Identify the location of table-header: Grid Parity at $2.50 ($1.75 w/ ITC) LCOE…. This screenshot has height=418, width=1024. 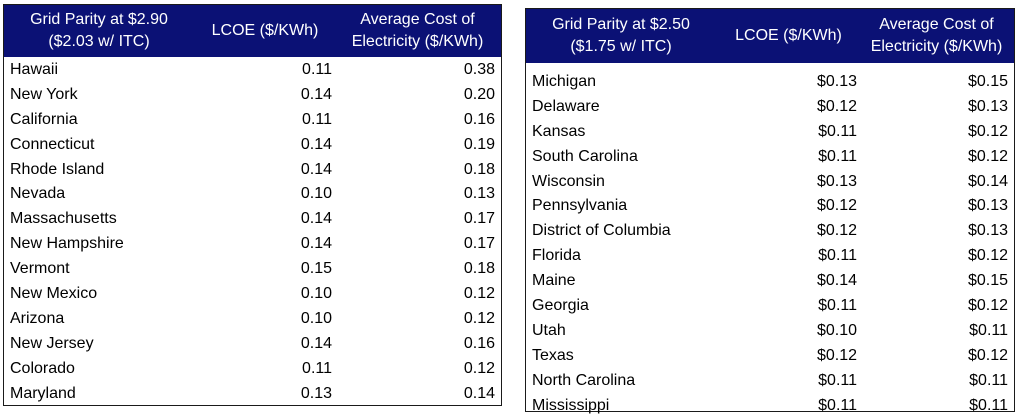
(770, 36).